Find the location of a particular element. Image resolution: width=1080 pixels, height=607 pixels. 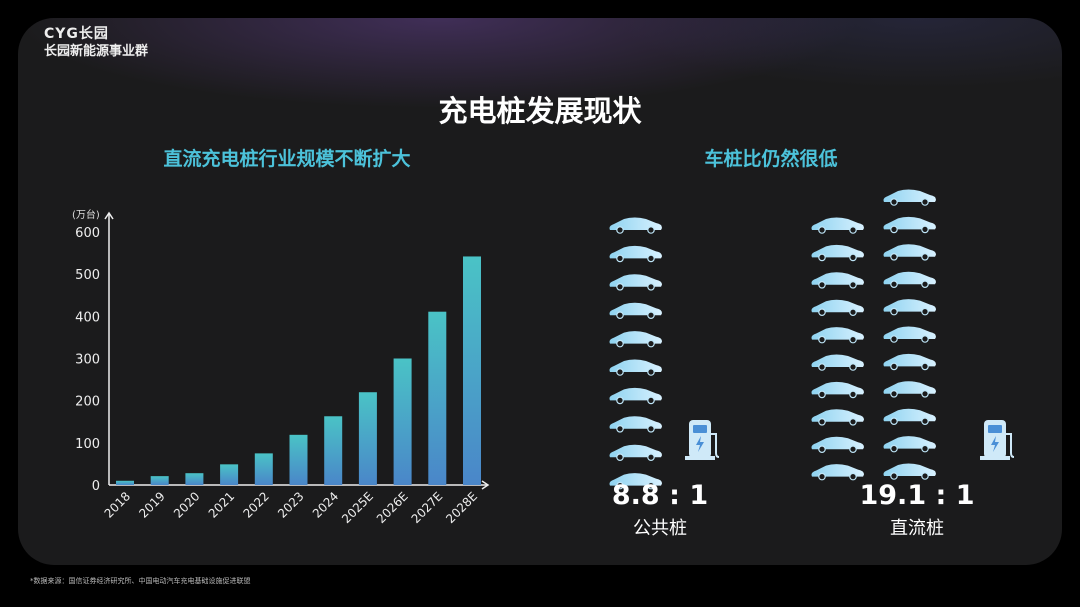

bar-2021 is located at coordinates (229, 474).